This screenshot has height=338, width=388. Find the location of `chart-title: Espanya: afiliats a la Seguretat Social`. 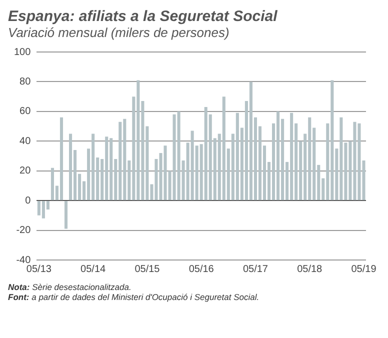

chart-title: Espanya: afiliats a la Seguretat Social is located at coordinates (143, 16).